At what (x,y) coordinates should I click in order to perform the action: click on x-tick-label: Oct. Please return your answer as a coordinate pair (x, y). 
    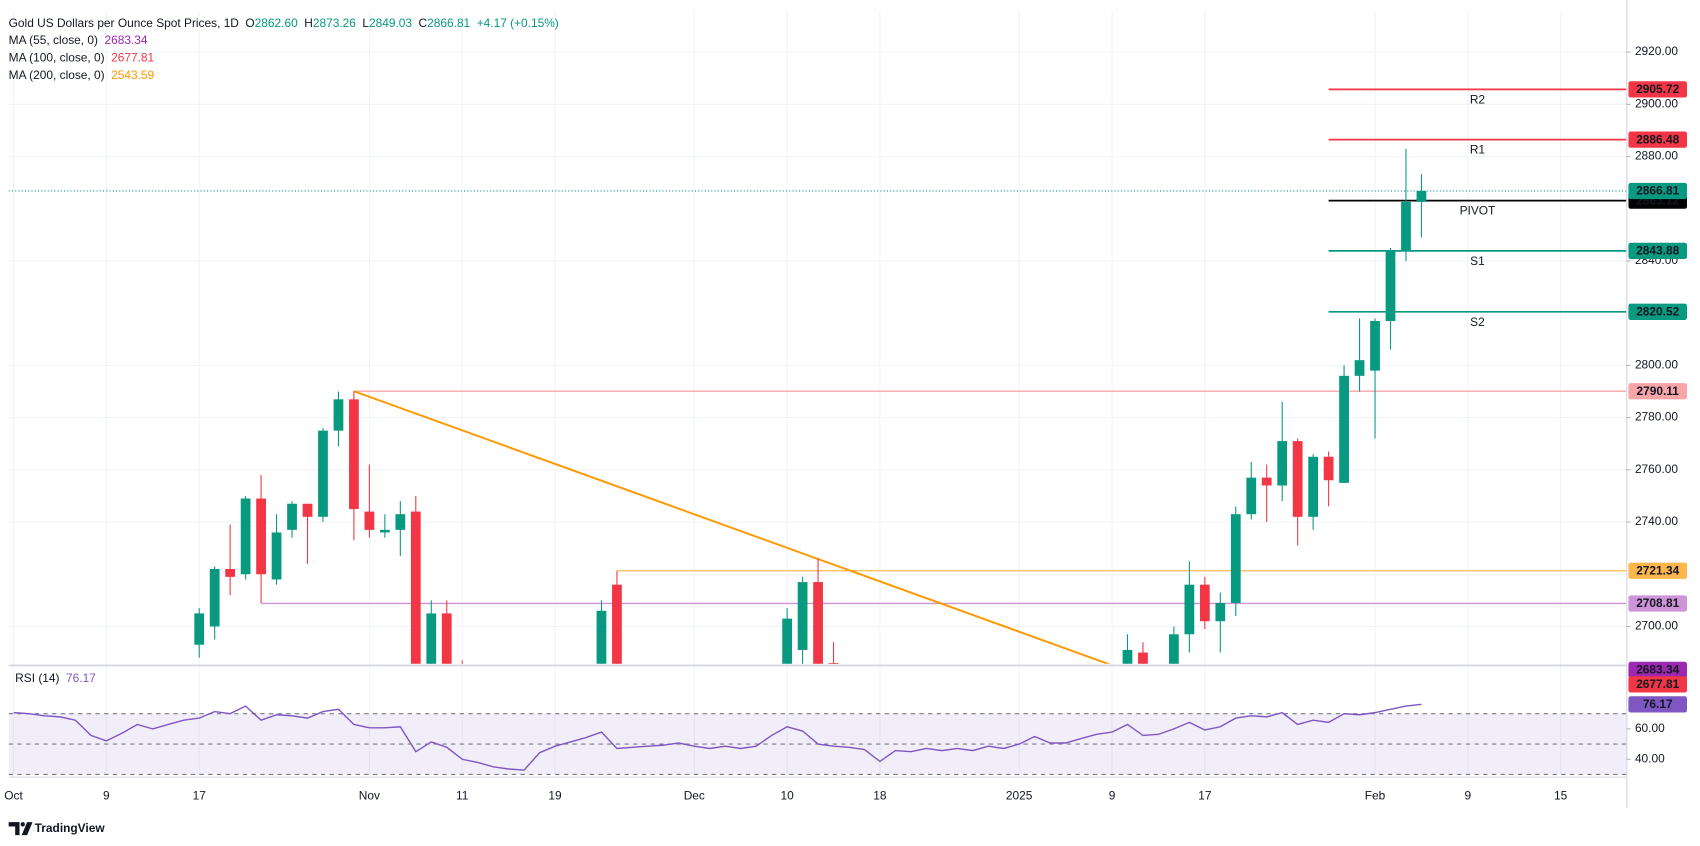
    Looking at the image, I should click on (13, 795).